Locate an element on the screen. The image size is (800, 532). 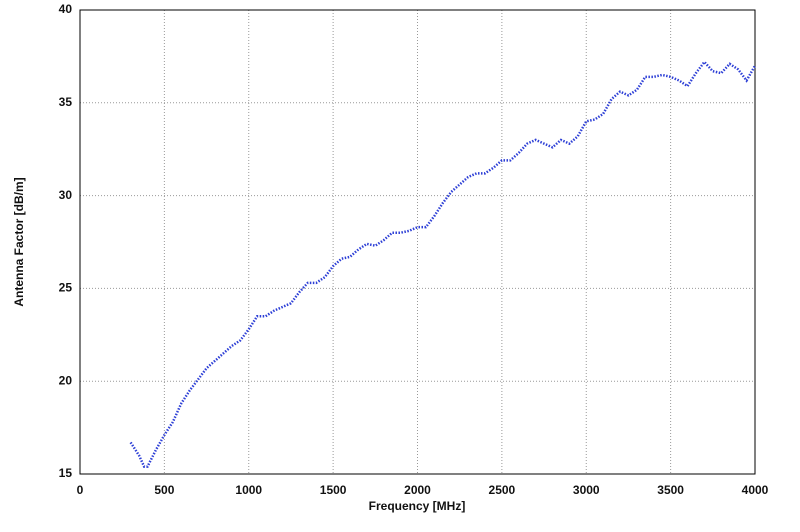
x-tick-label: 3500 is located at coordinates (670, 490).